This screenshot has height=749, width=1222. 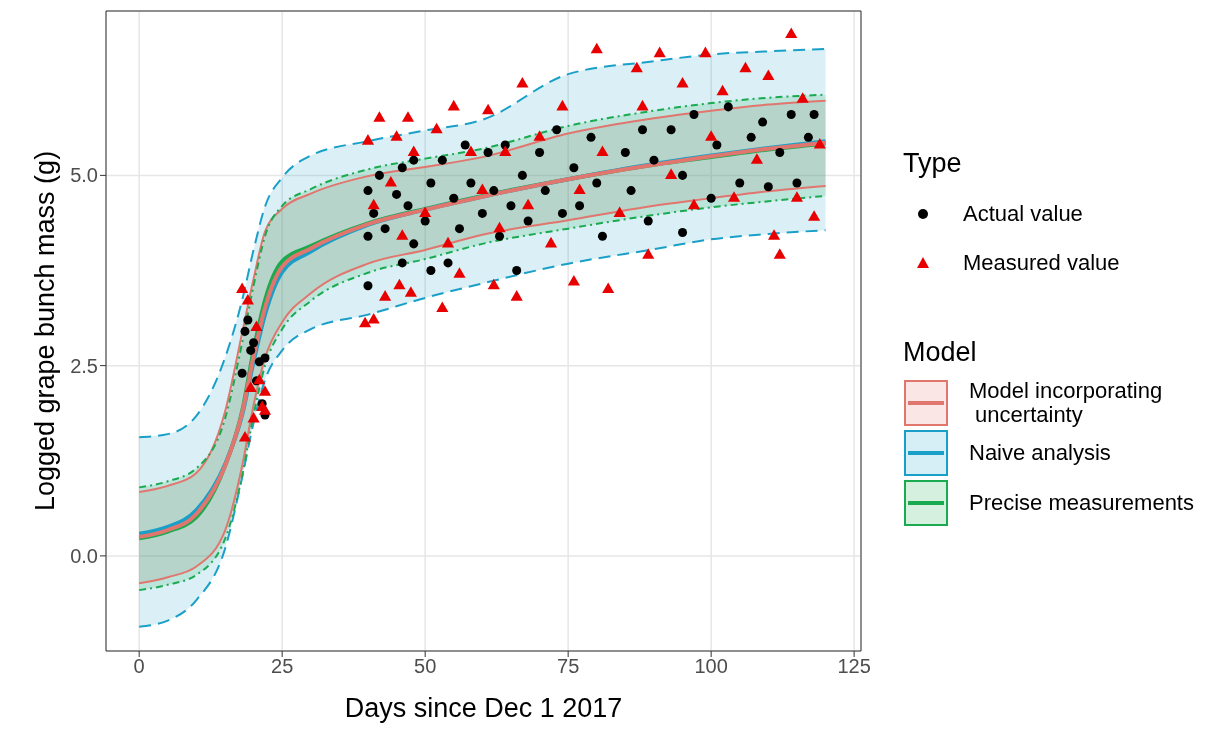 What do you see at coordinates (1041, 262) in the screenshot?
I see `legend-label: Measured value` at bounding box center [1041, 262].